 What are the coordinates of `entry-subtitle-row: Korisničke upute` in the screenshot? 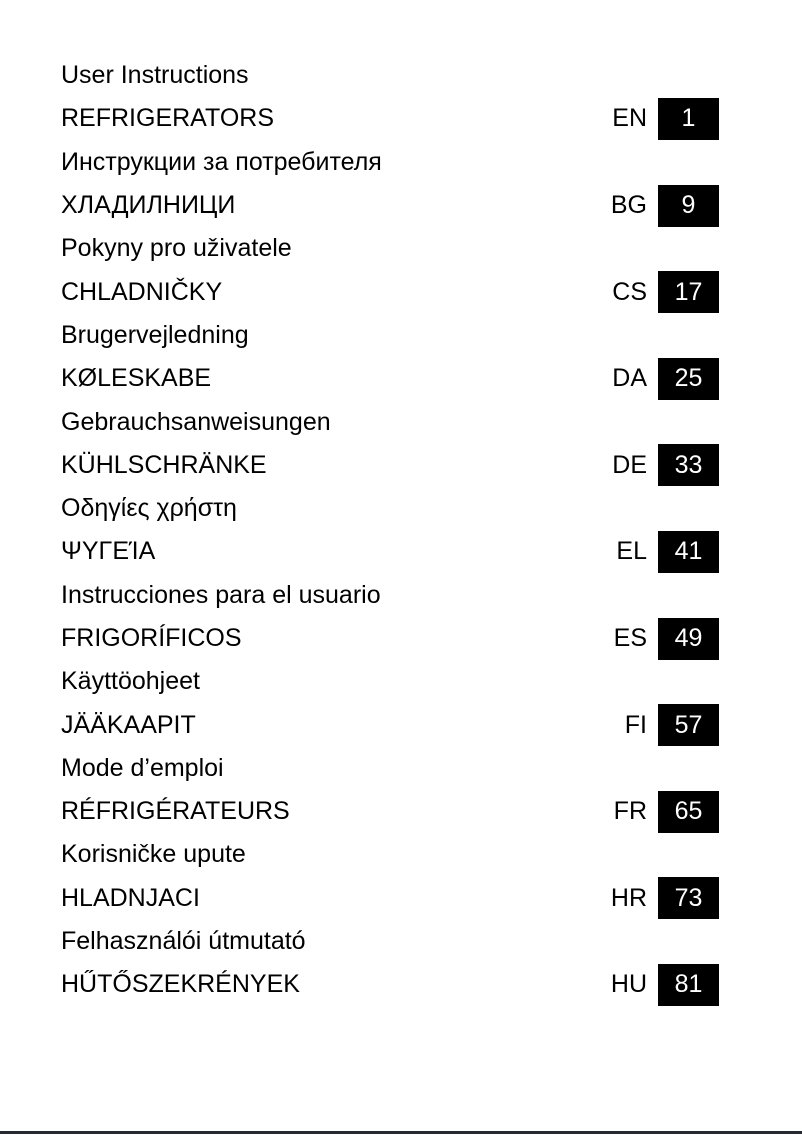 It's located at (390, 854).